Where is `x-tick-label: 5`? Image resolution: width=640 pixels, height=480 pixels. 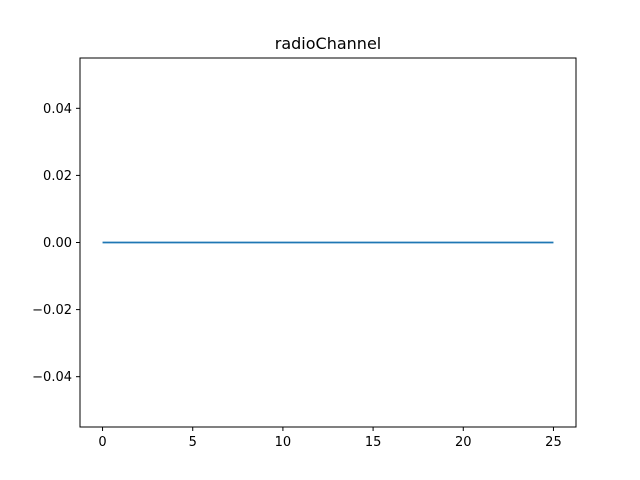
x-tick-label: 5 is located at coordinates (193, 442).